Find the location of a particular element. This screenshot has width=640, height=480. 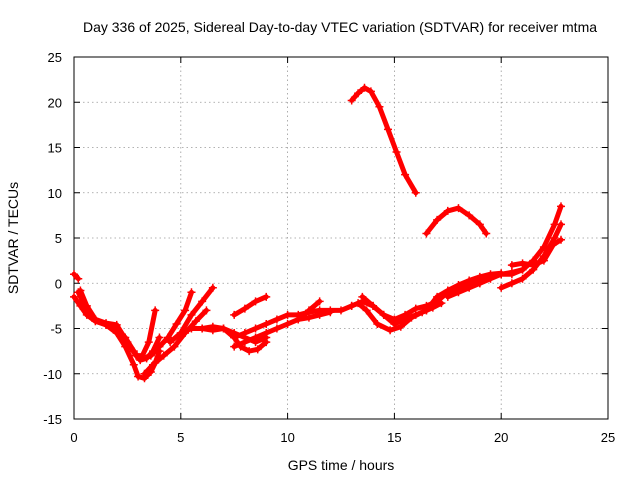

y-tick-label: 0 is located at coordinates (58, 283).